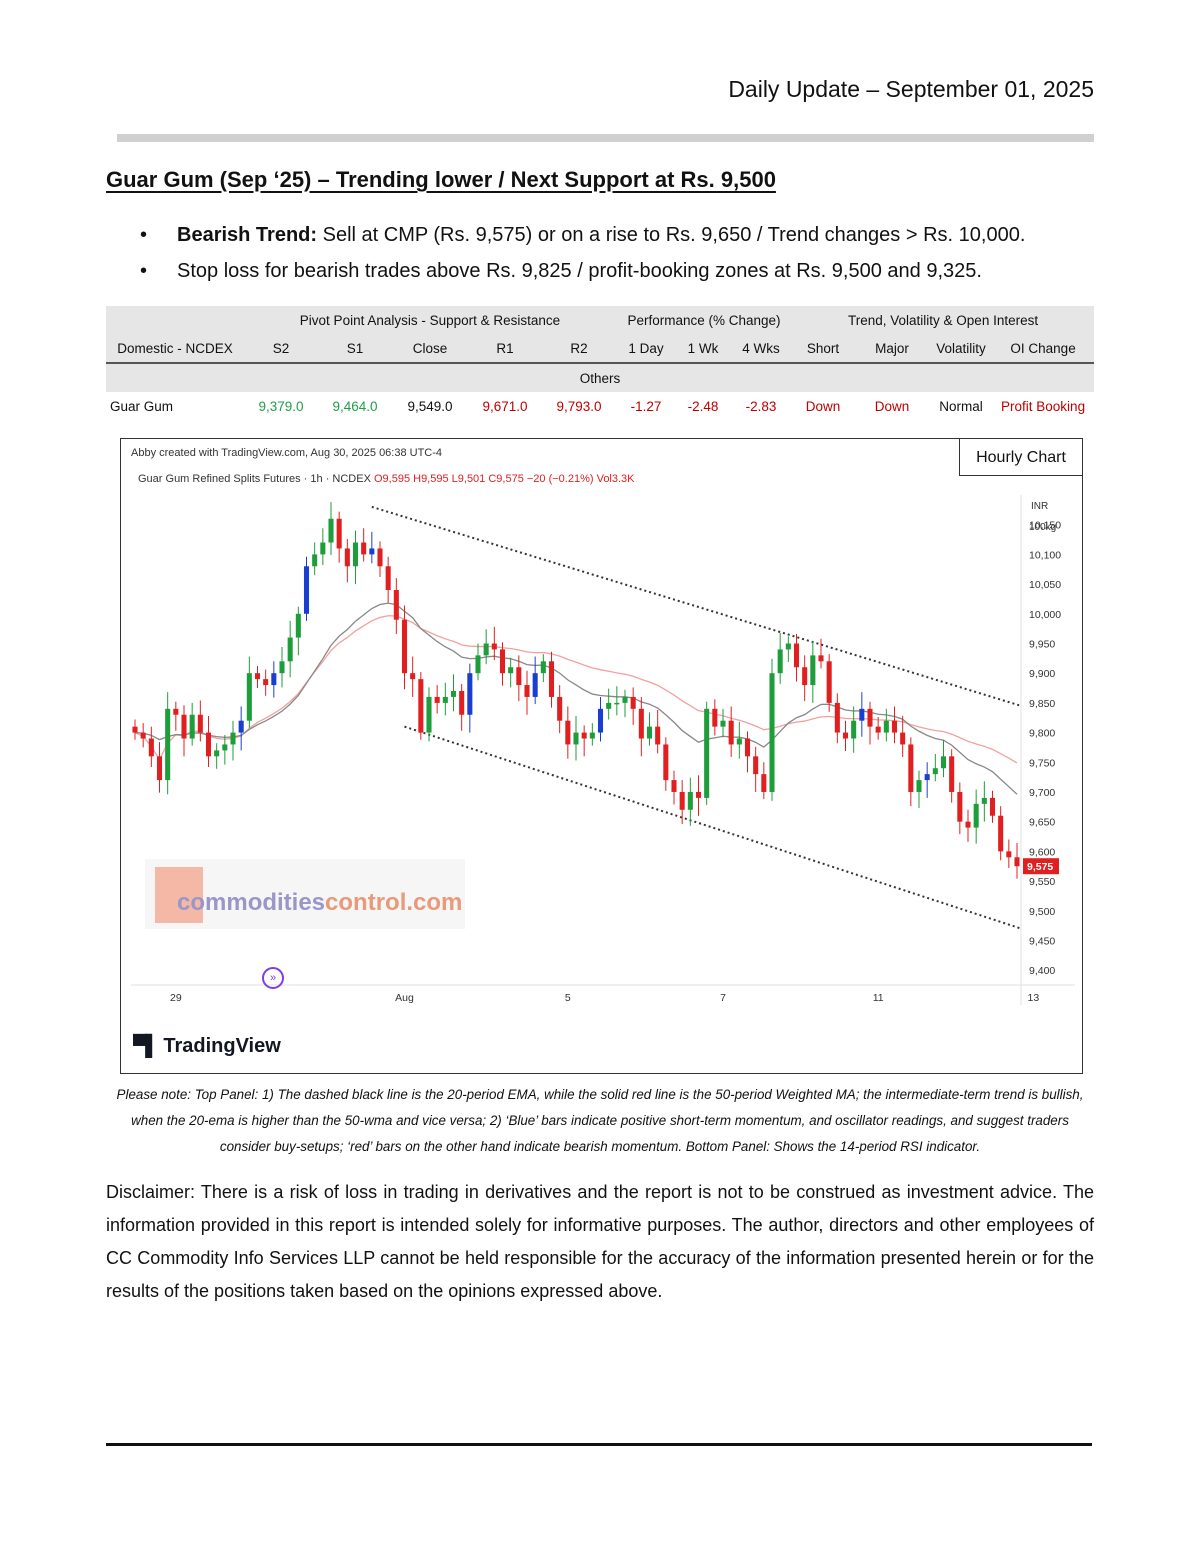 Image resolution: width=1200 pixels, height=1553 pixels. Describe the element at coordinates (579, 406) in the screenshot. I see `table-cell: 9,793.0` at that location.